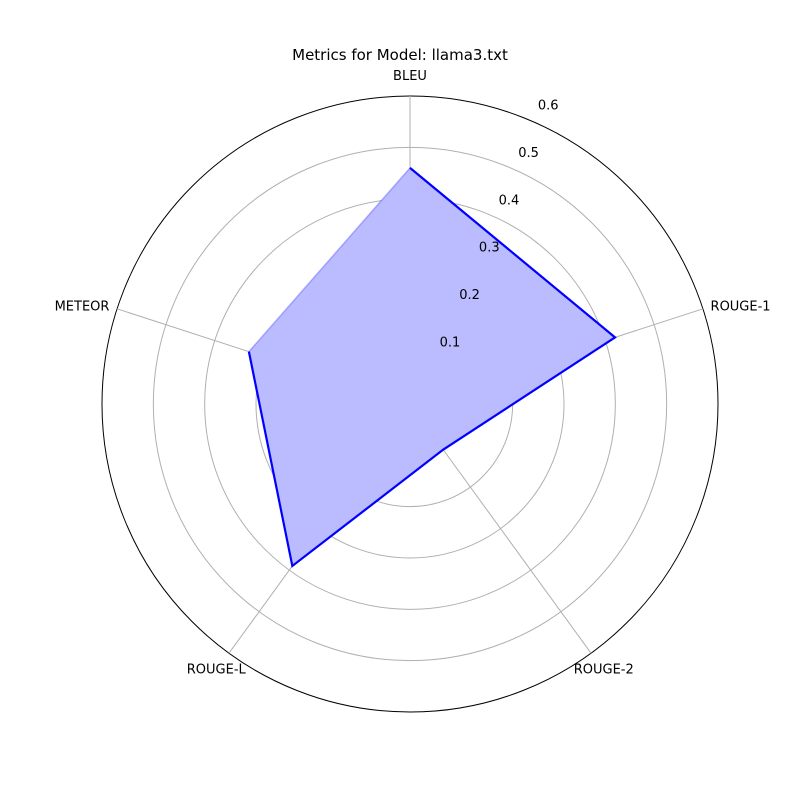  Describe the element at coordinates (489, 248) in the screenshot. I see `rtick-label-0.3: 0.3` at that location.